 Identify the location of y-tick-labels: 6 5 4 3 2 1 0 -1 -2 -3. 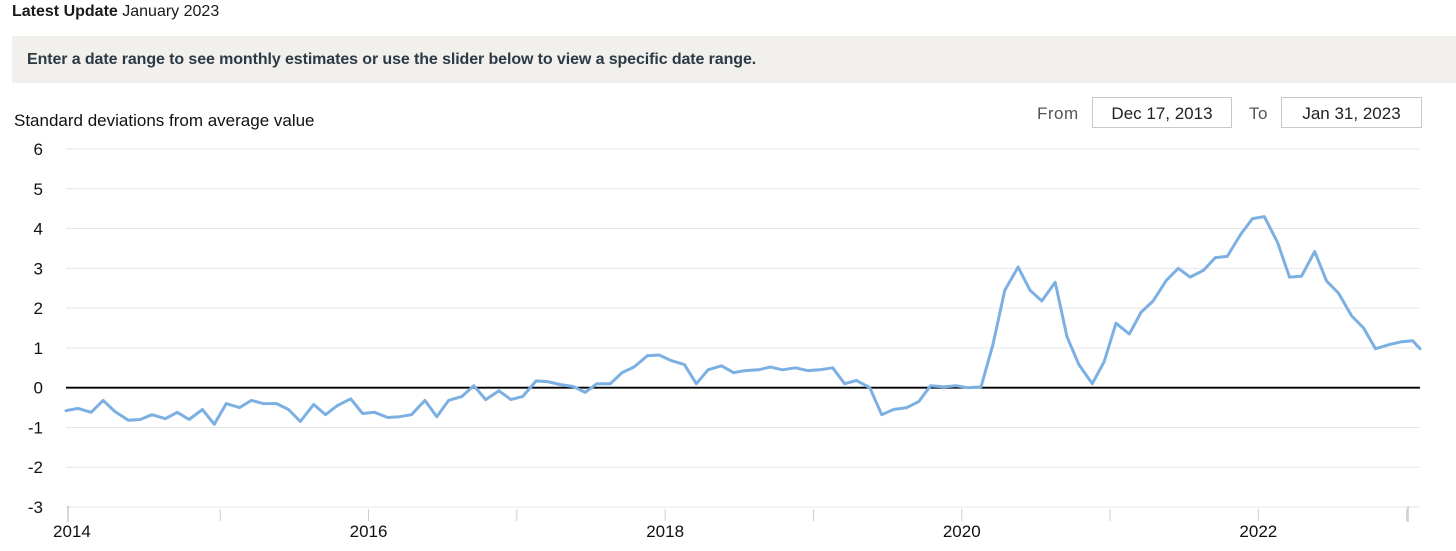
(35, 328).